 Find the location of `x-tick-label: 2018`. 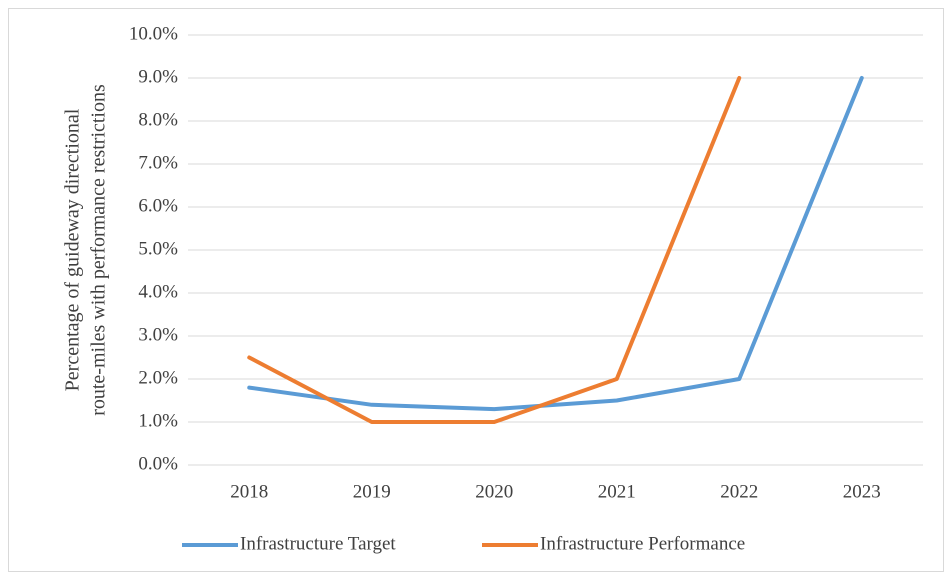

x-tick-label: 2018 is located at coordinates (249, 491).